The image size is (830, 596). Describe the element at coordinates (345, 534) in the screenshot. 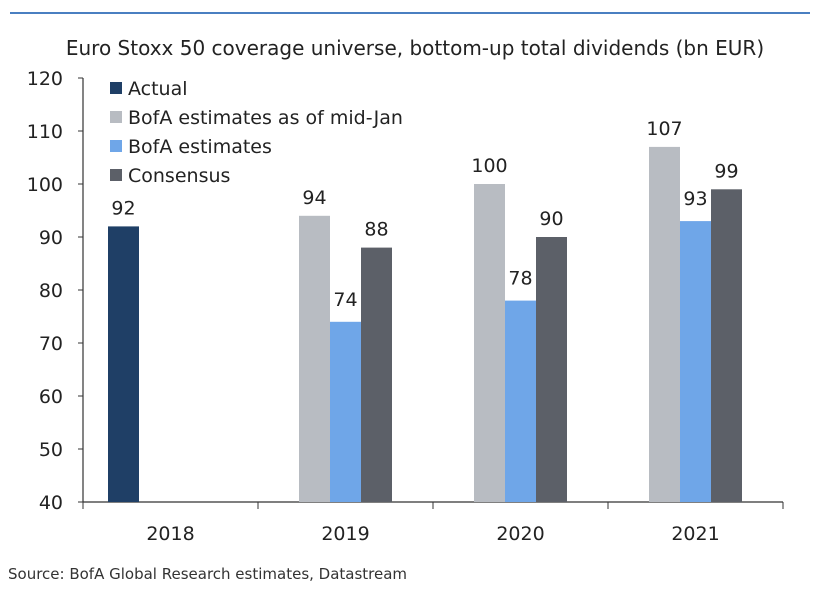

I see `x-tick-label: 2019` at that location.